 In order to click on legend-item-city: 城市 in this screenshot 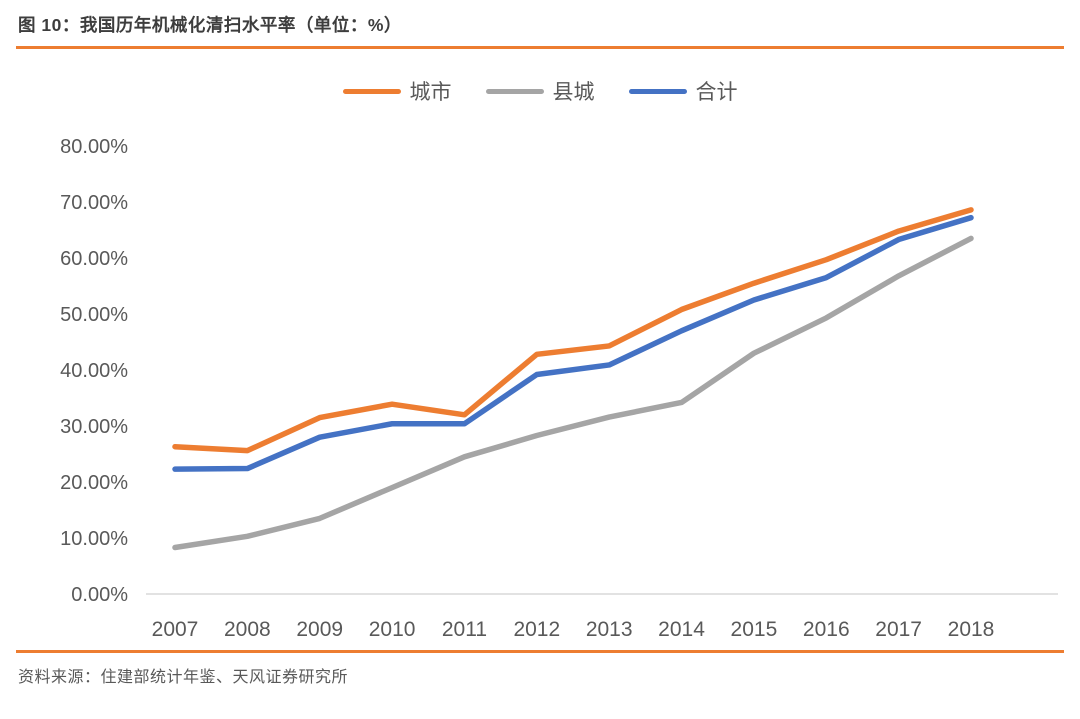, I will do `click(397, 91)`.